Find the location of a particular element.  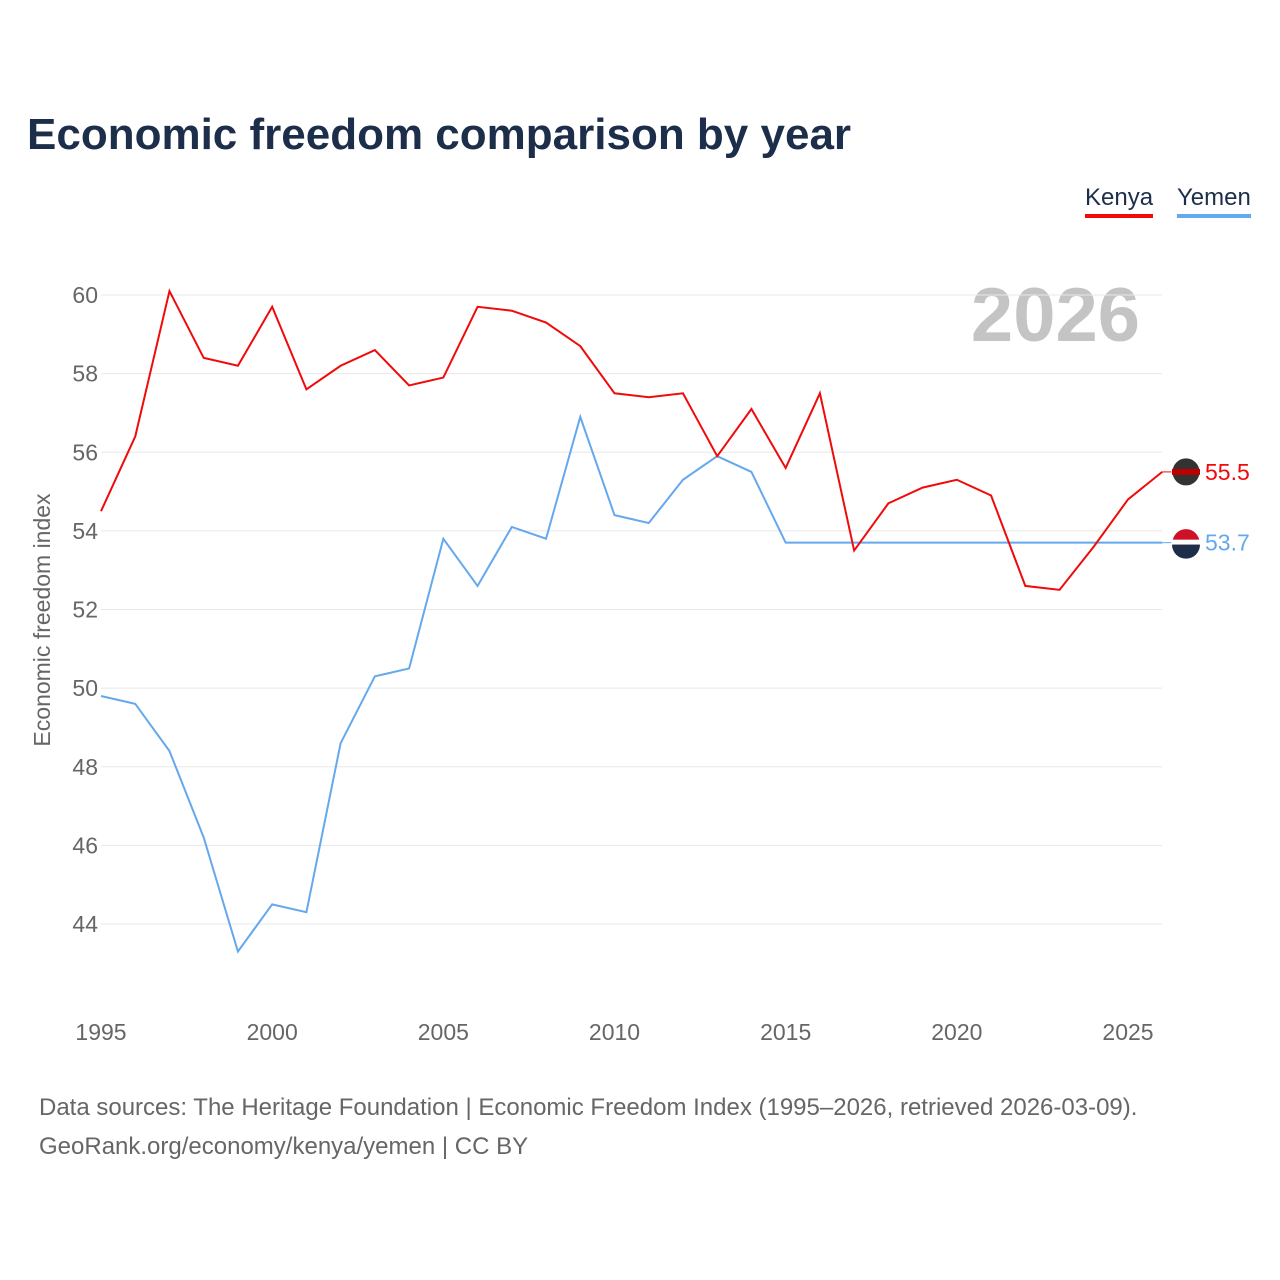

x-tick-label: 1995 is located at coordinates (100, 1032).